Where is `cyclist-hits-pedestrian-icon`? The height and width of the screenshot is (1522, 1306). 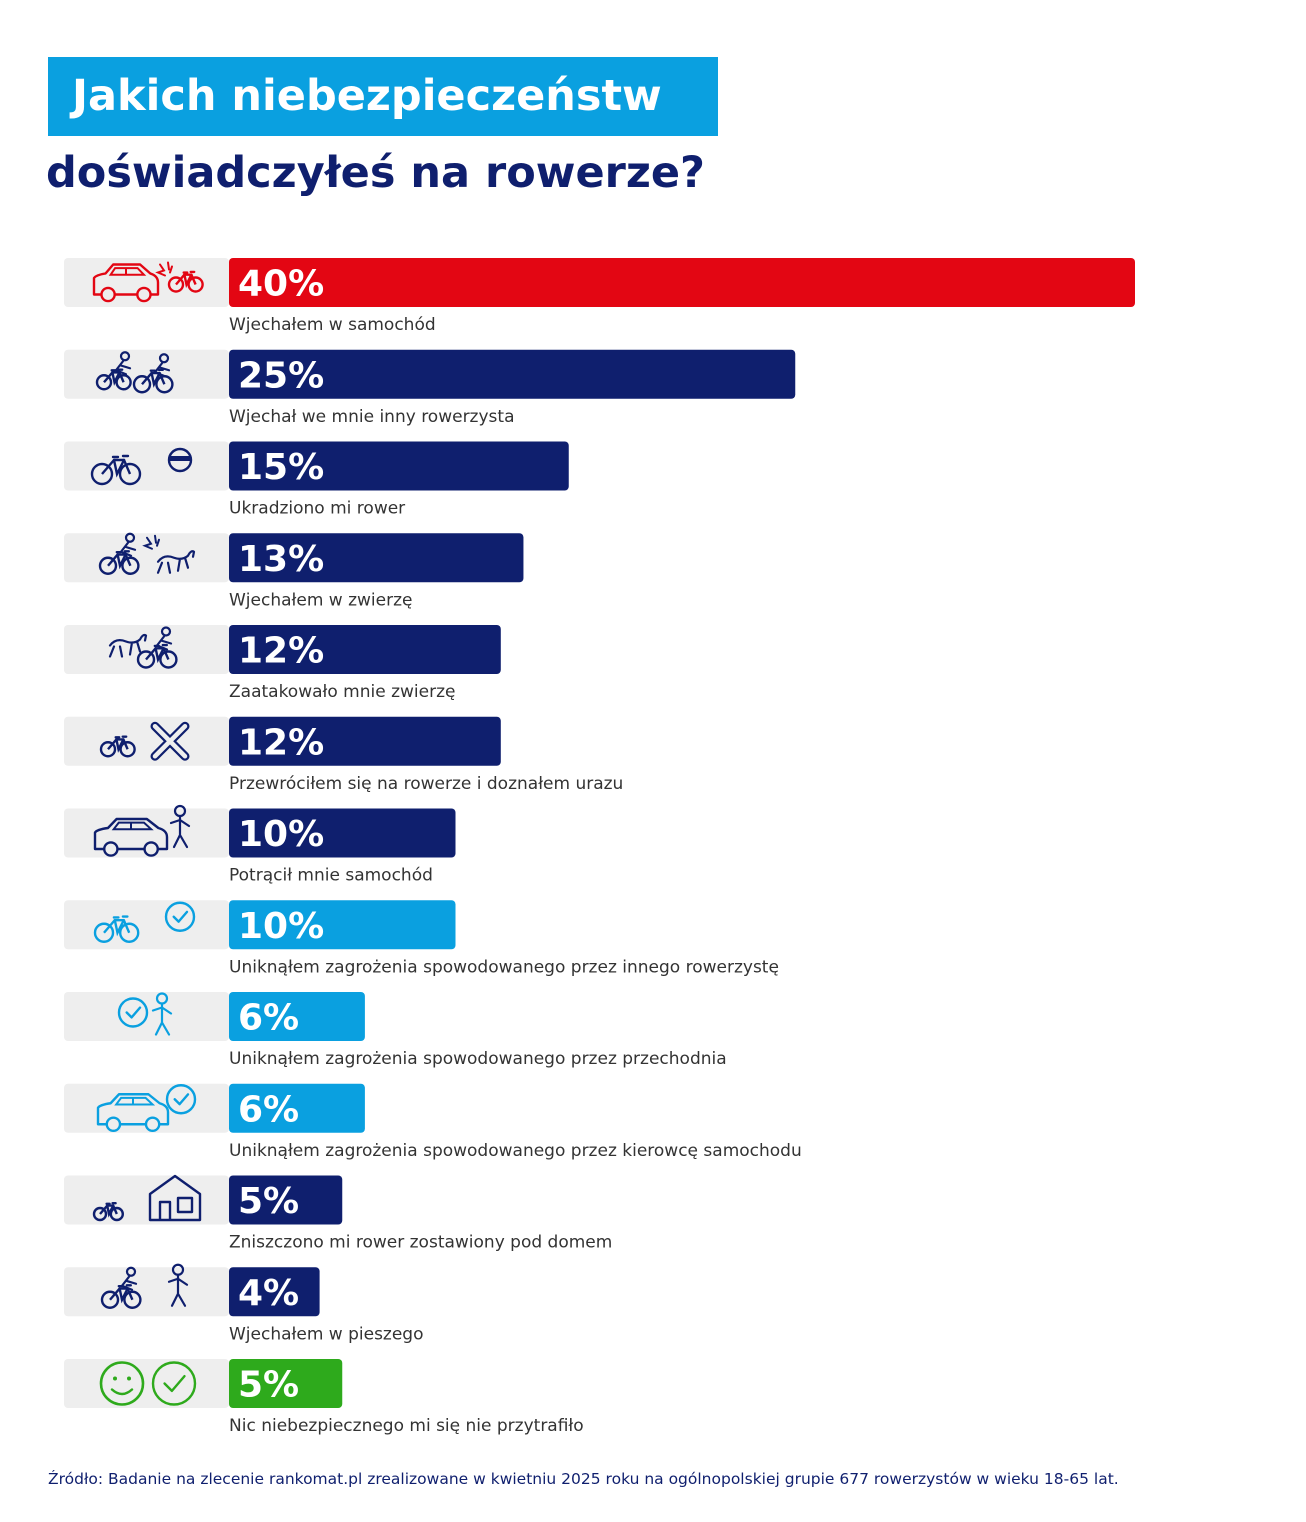 cyclist-hits-pedestrian-icon is located at coordinates (144, 1286).